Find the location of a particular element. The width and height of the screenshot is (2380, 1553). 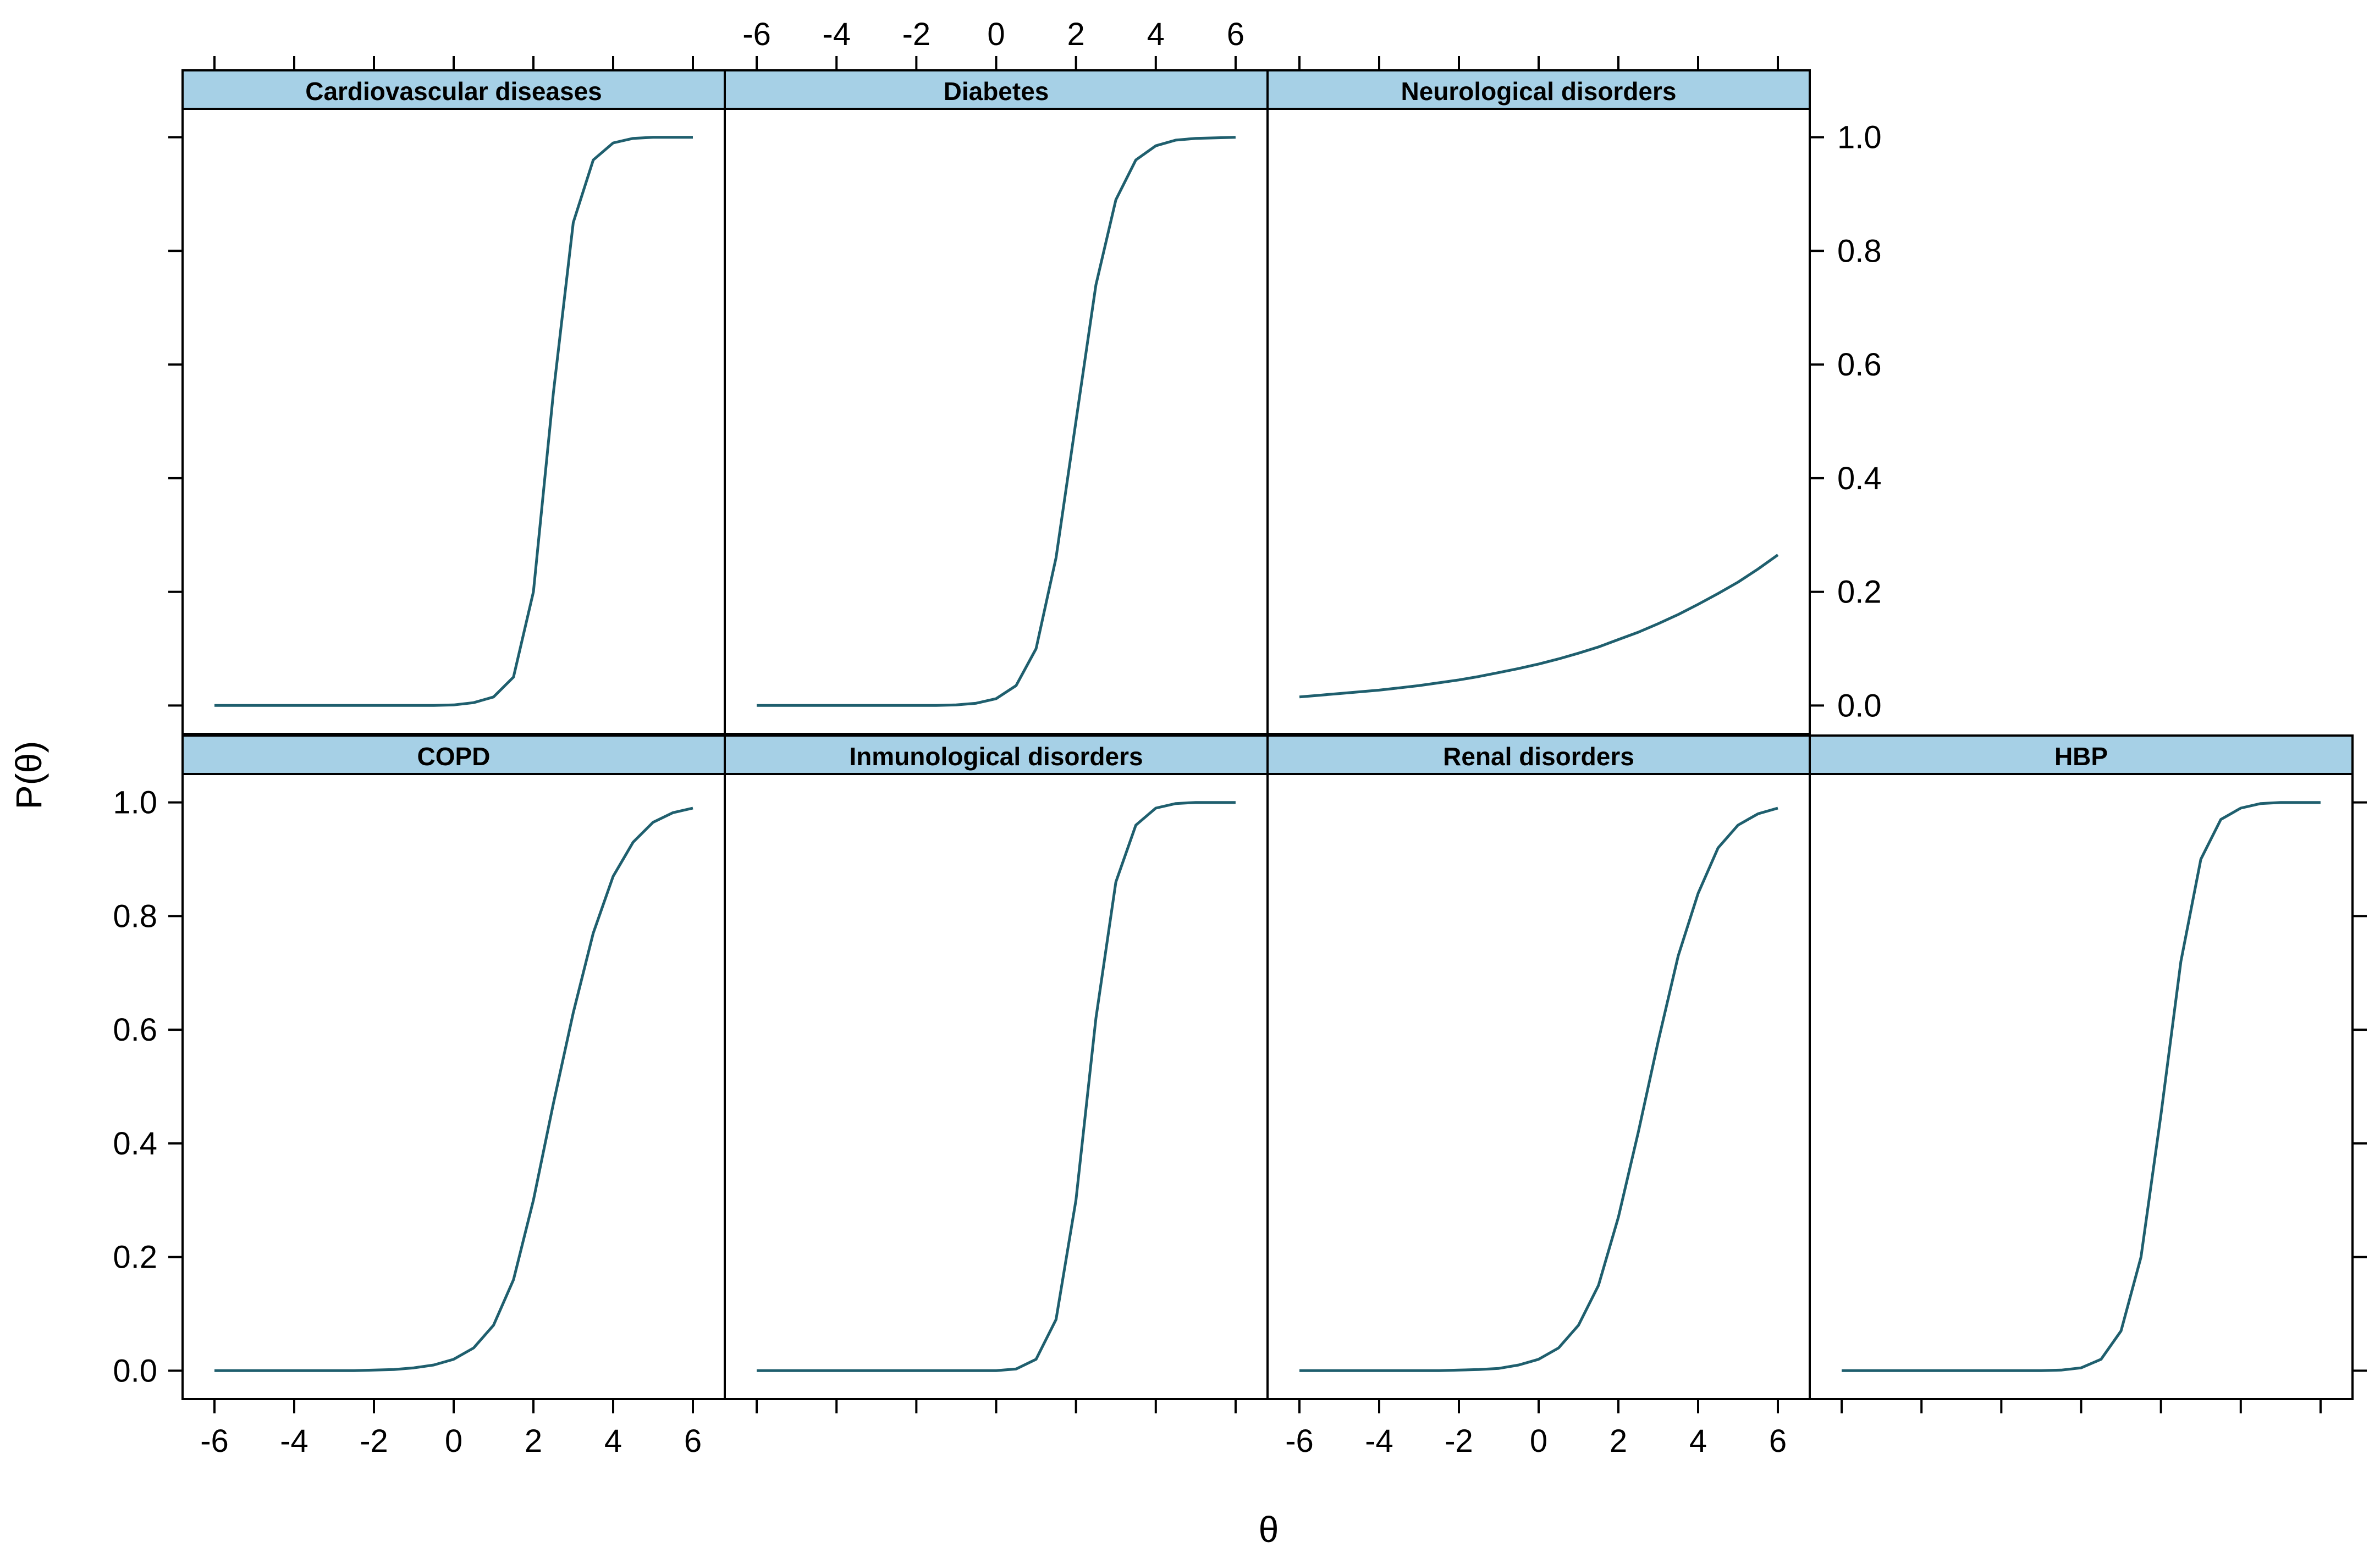

strip-label: Neurological disorders is located at coordinates (1538, 91).